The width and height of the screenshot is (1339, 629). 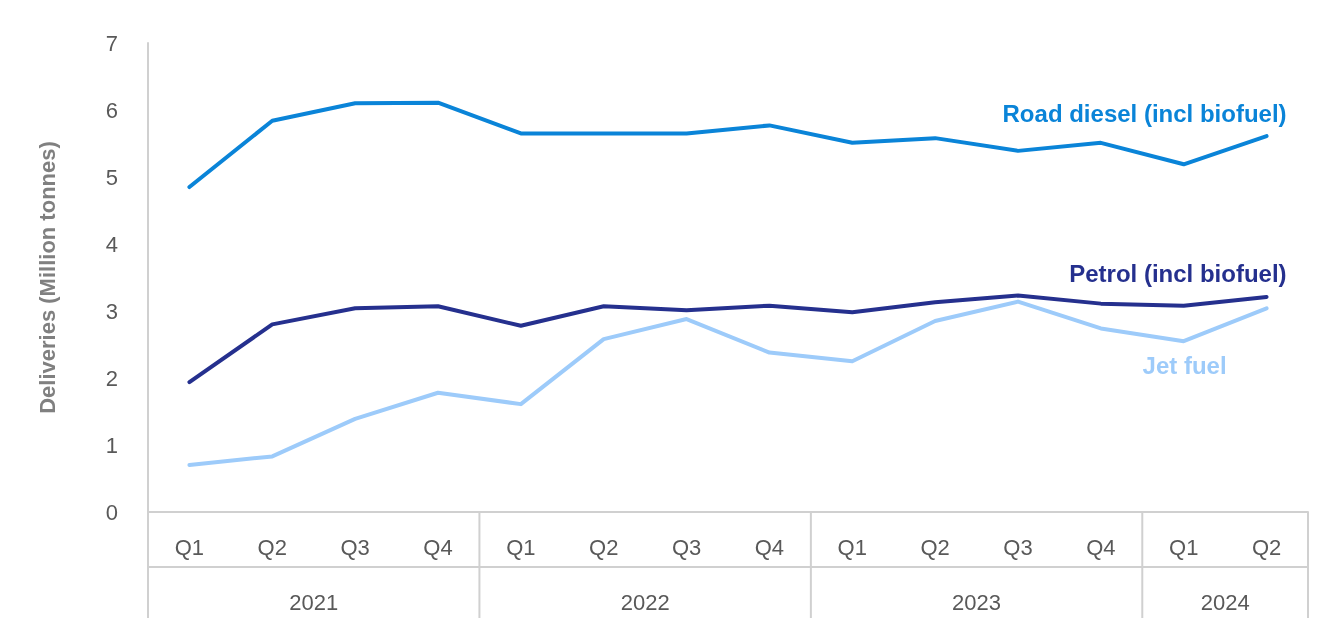 What do you see at coordinates (111, 378) in the screenshot?
I see `y-tick-label: 2` at bounding box center [111, 378].